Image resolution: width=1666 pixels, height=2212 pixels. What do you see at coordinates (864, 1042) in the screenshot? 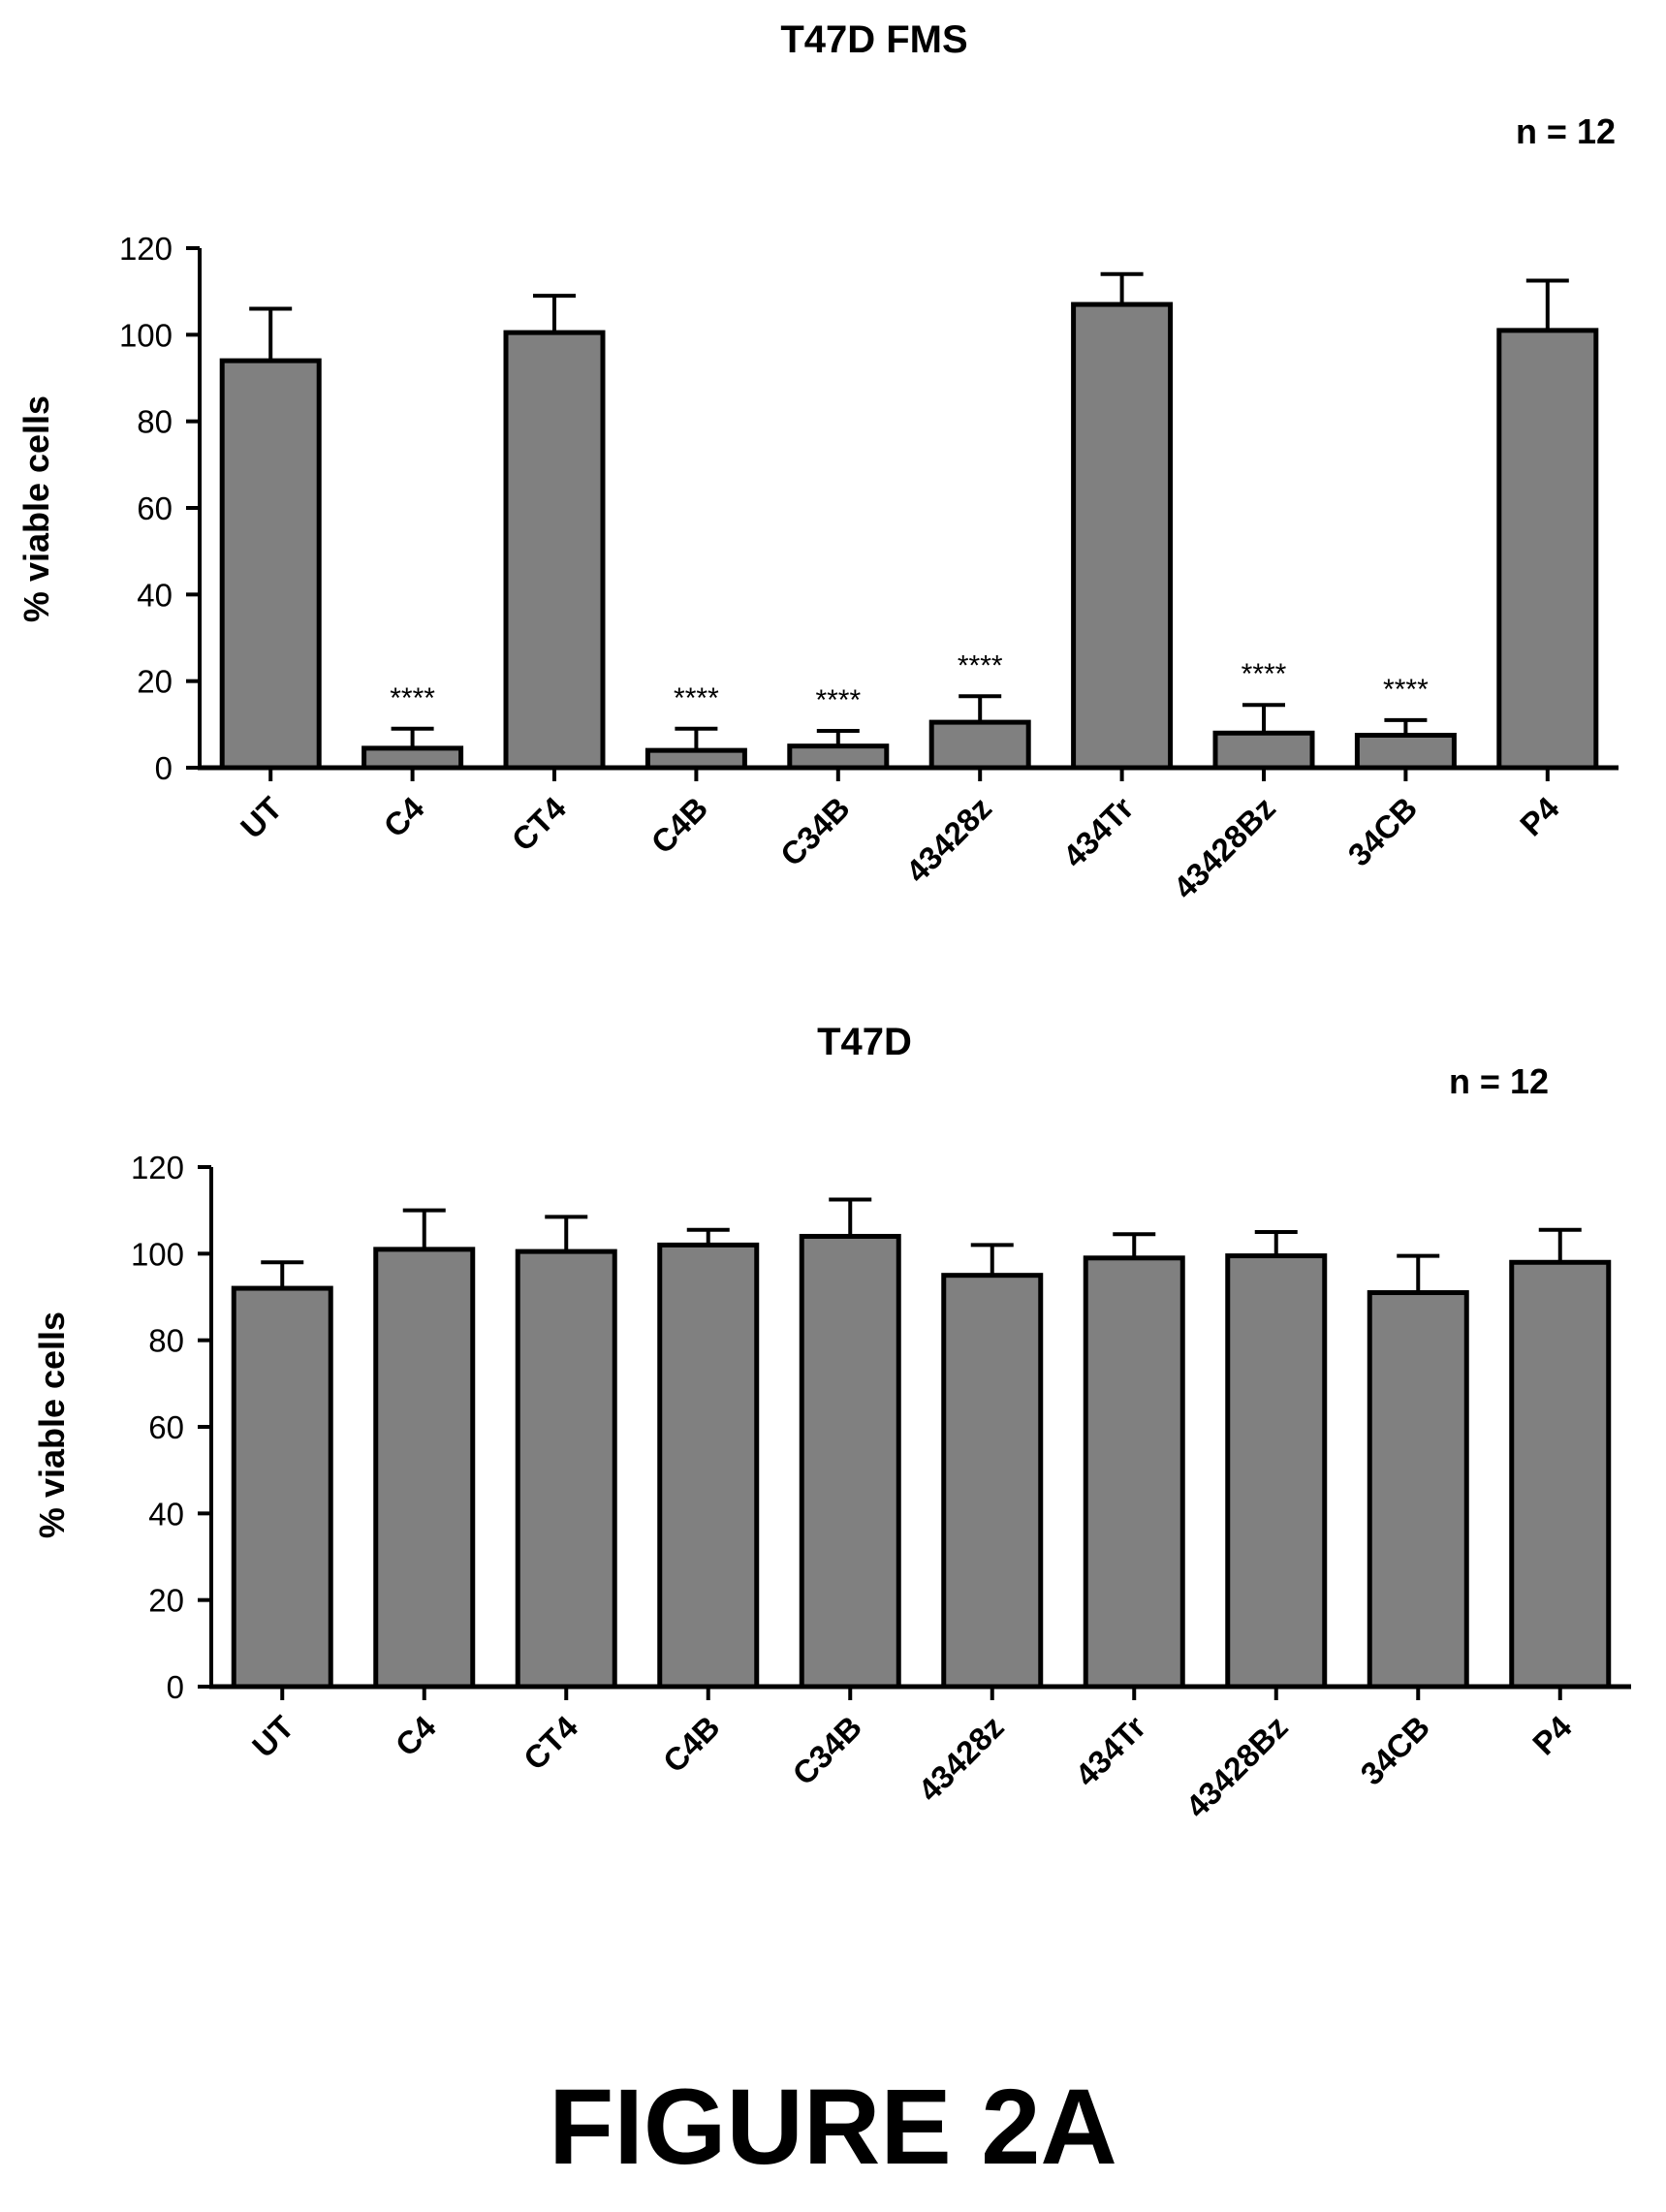
I see `chart-title: T47D` at bounding box center [864, 1042].